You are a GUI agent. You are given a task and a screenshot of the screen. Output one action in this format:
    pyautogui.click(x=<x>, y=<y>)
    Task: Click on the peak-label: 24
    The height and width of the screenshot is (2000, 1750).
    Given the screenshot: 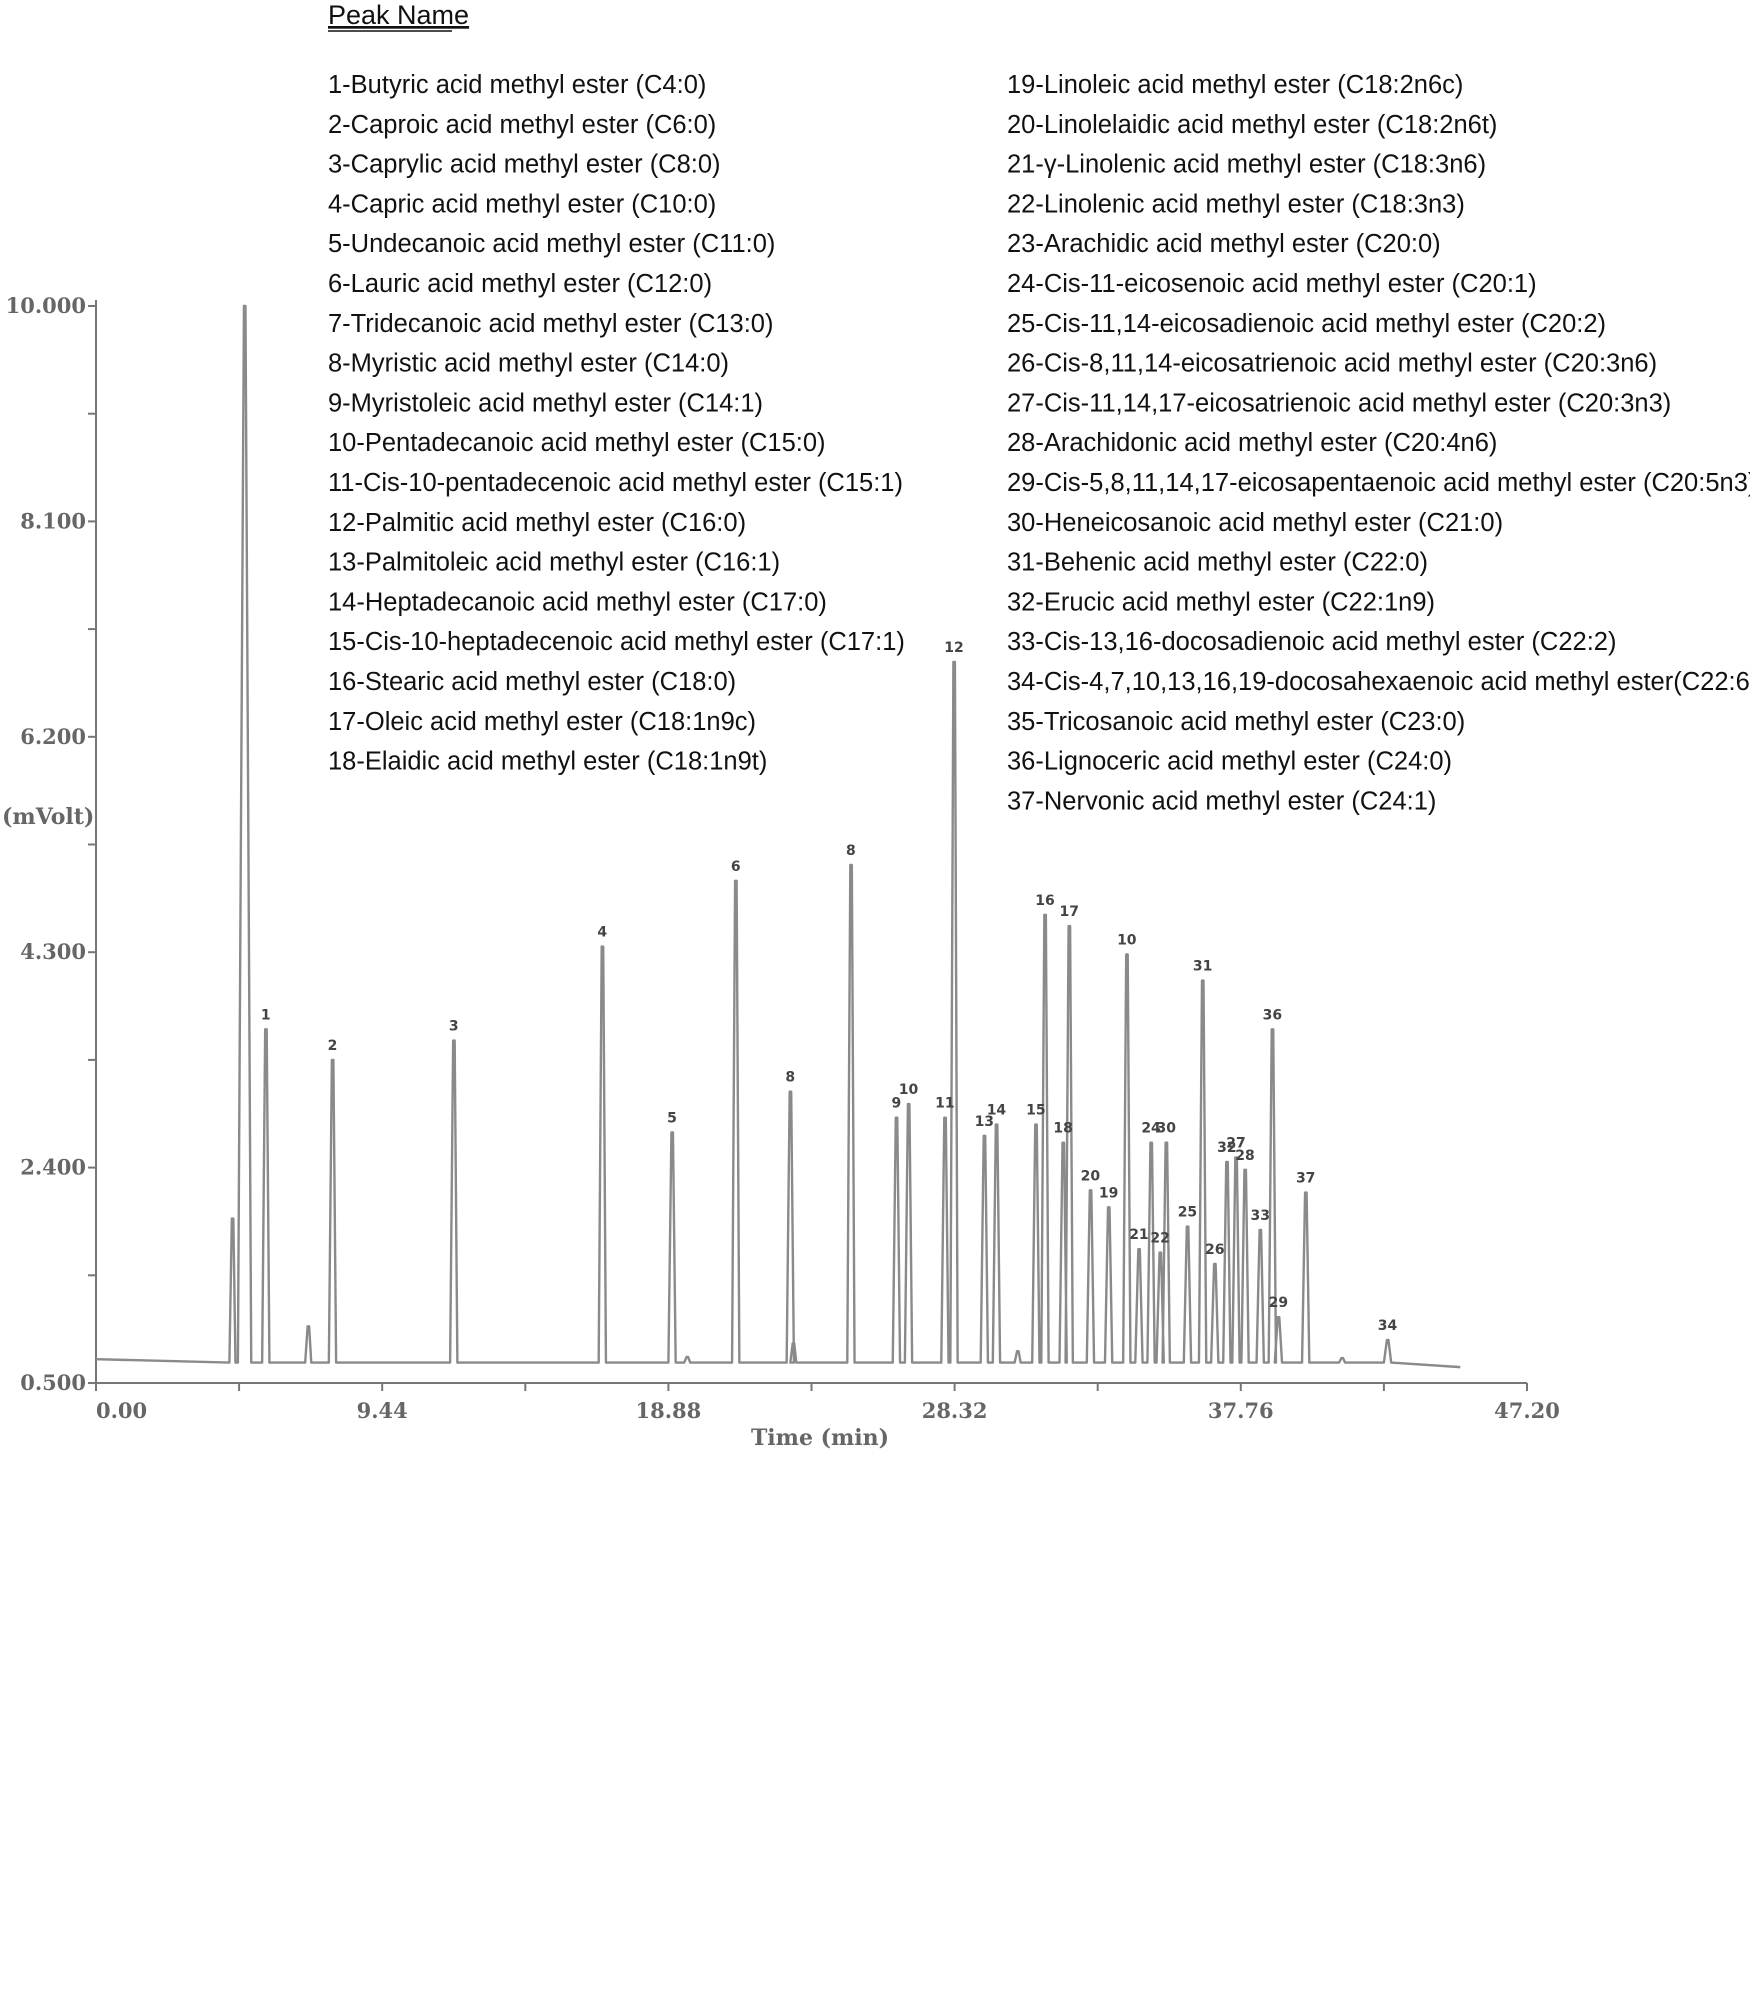 What is the action you would take?
    pyautogui.click(x=1151, y=1129)
    